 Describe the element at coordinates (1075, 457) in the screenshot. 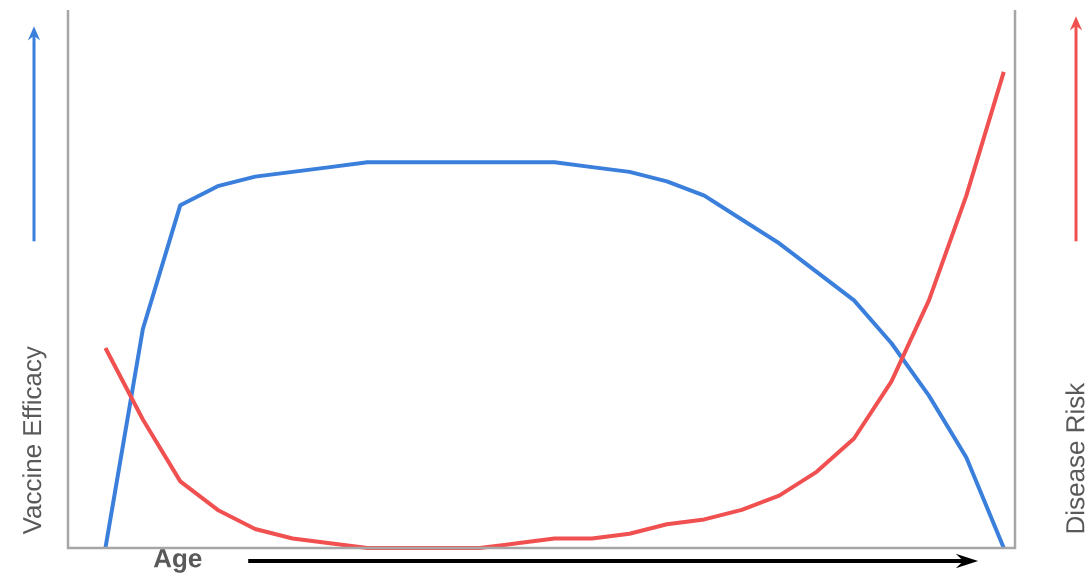

I see `y2-axis-title: Disease Risk` at that location.